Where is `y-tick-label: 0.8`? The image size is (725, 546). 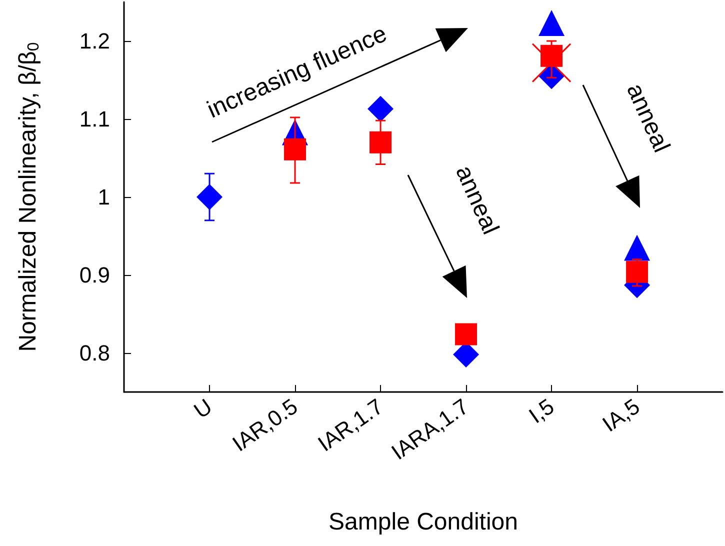 y-tick-label: 0.8 is located at coordinates (94, 353).